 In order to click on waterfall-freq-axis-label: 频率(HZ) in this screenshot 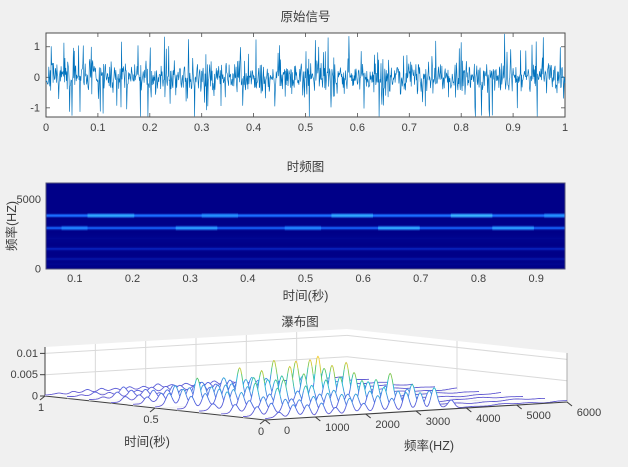, I will do `click(429, 446)`.